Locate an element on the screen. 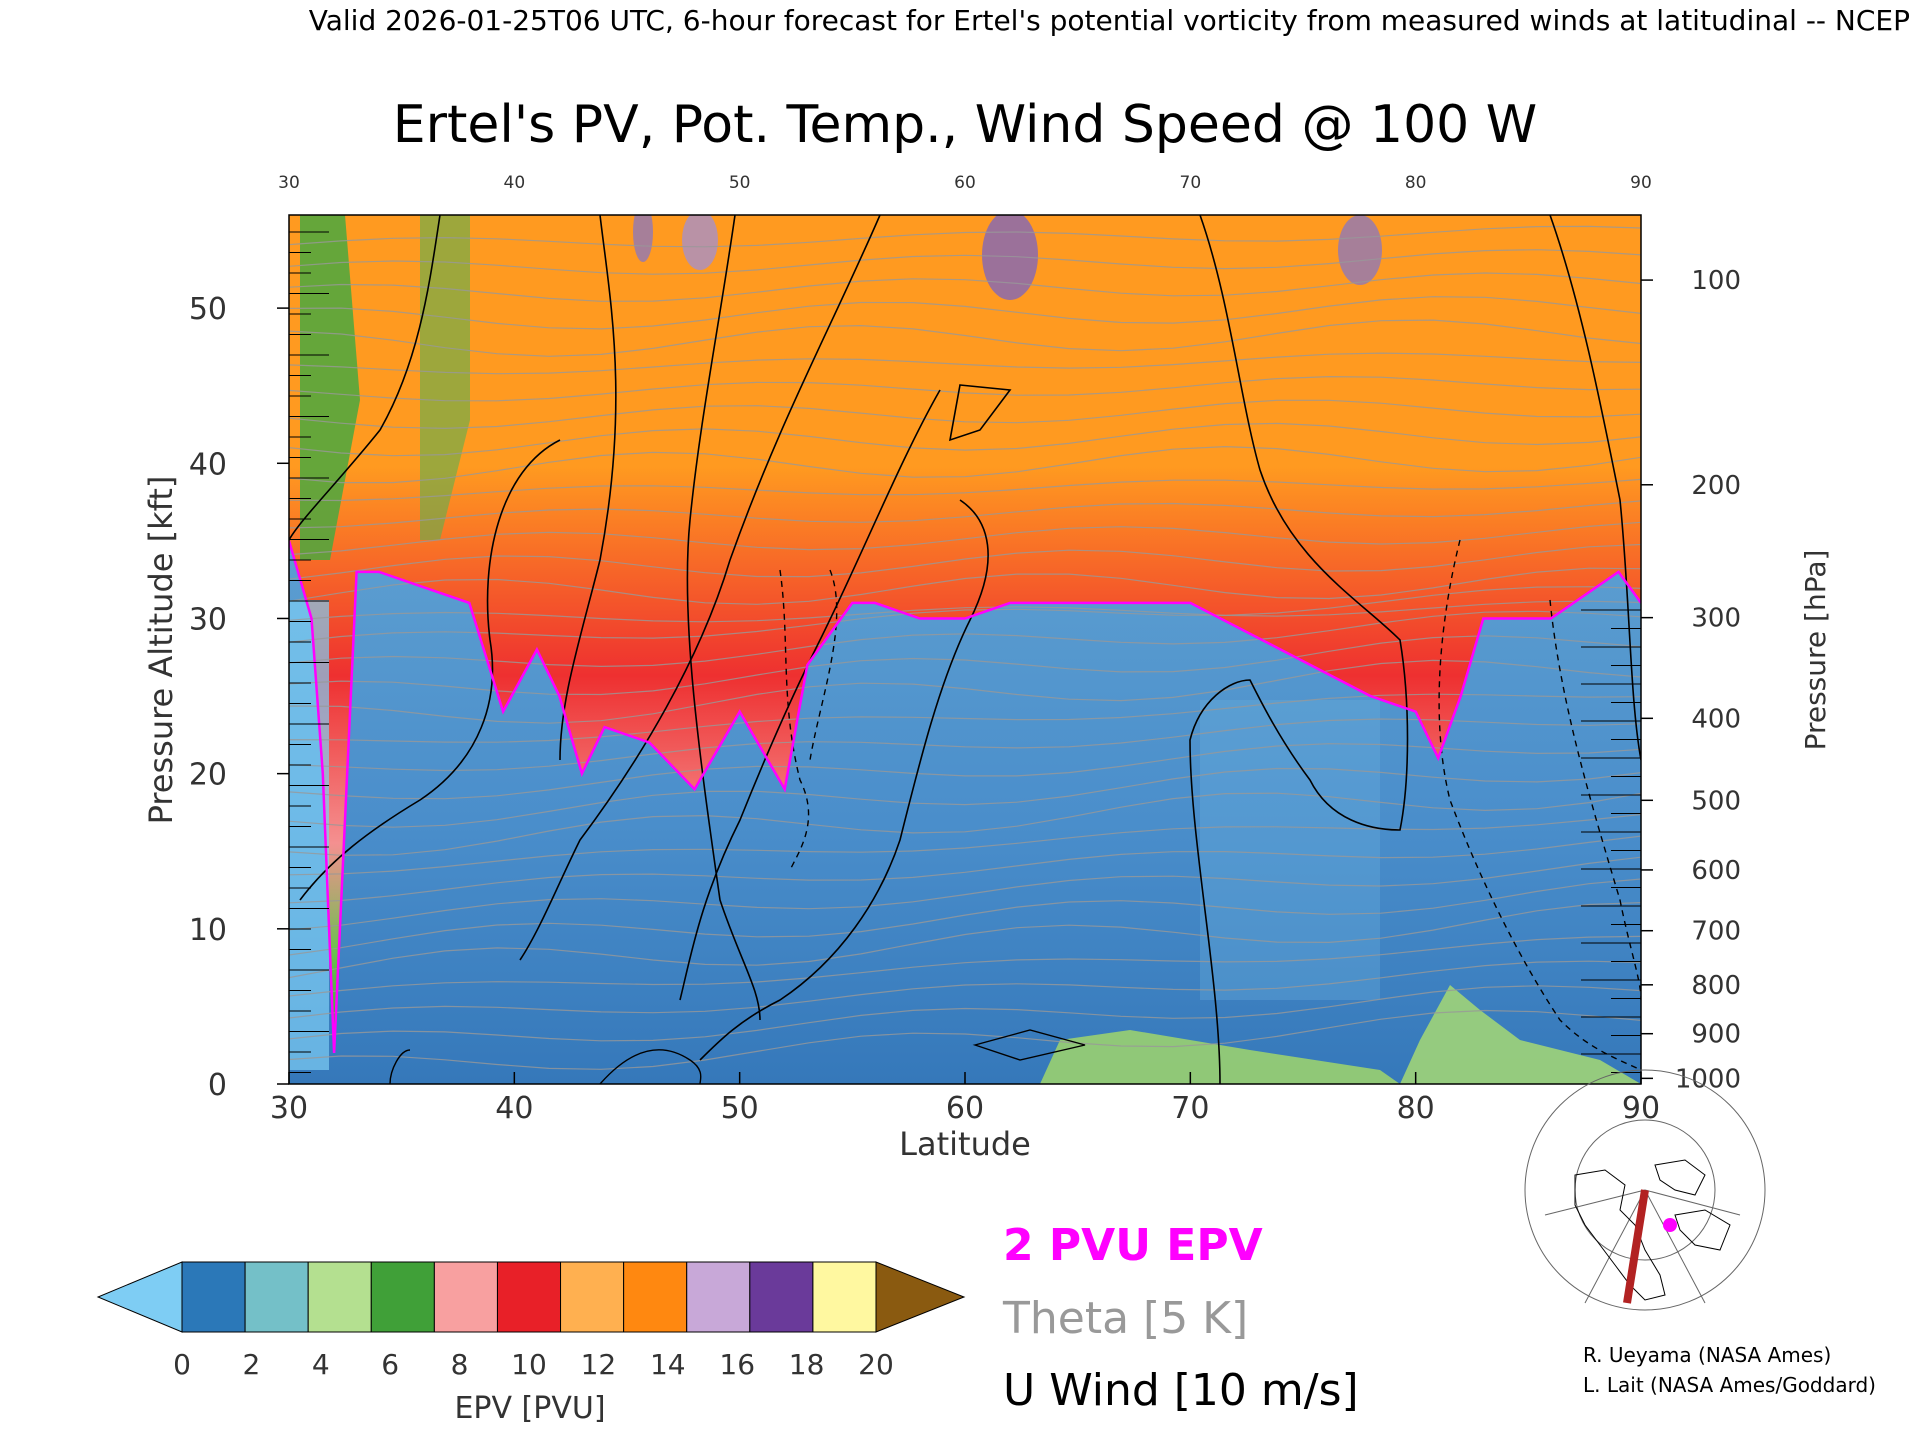  y-tick-label: 40 is located at coordinates (208, 464).